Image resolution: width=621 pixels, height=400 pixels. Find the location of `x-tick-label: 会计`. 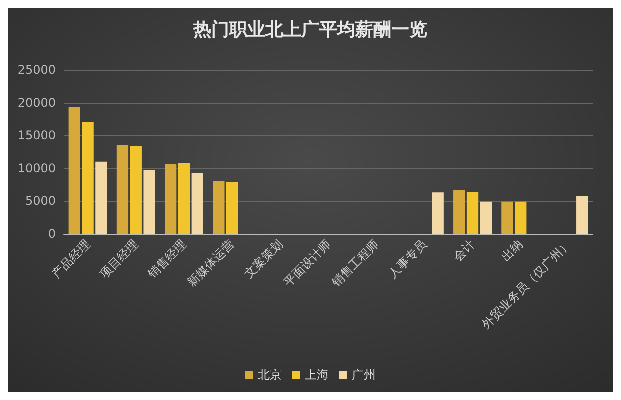

x-tick-label: 会计 is located at coordinates (464, 250).